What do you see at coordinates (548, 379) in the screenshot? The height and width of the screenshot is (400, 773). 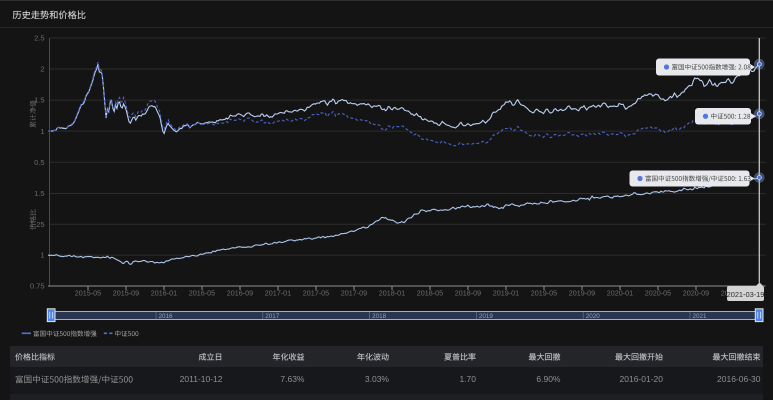 I see `svg-text: 6.90%` at bounding box center [548, 379].